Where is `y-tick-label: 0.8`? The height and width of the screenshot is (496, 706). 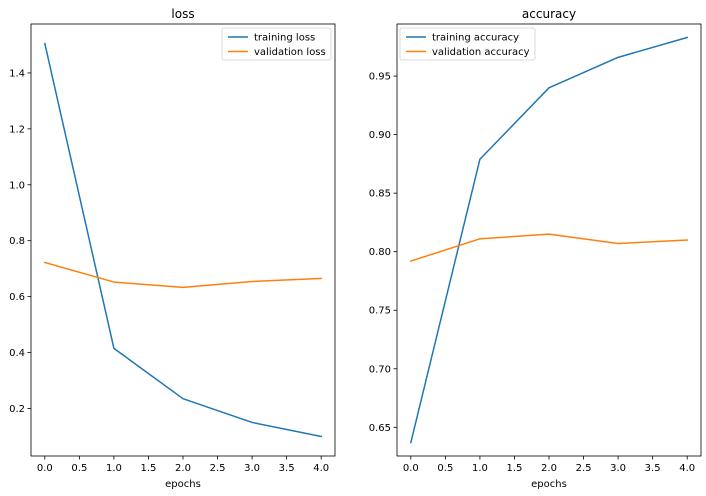
y-tick-label: 0.8 is located at coordinates (17, 241).